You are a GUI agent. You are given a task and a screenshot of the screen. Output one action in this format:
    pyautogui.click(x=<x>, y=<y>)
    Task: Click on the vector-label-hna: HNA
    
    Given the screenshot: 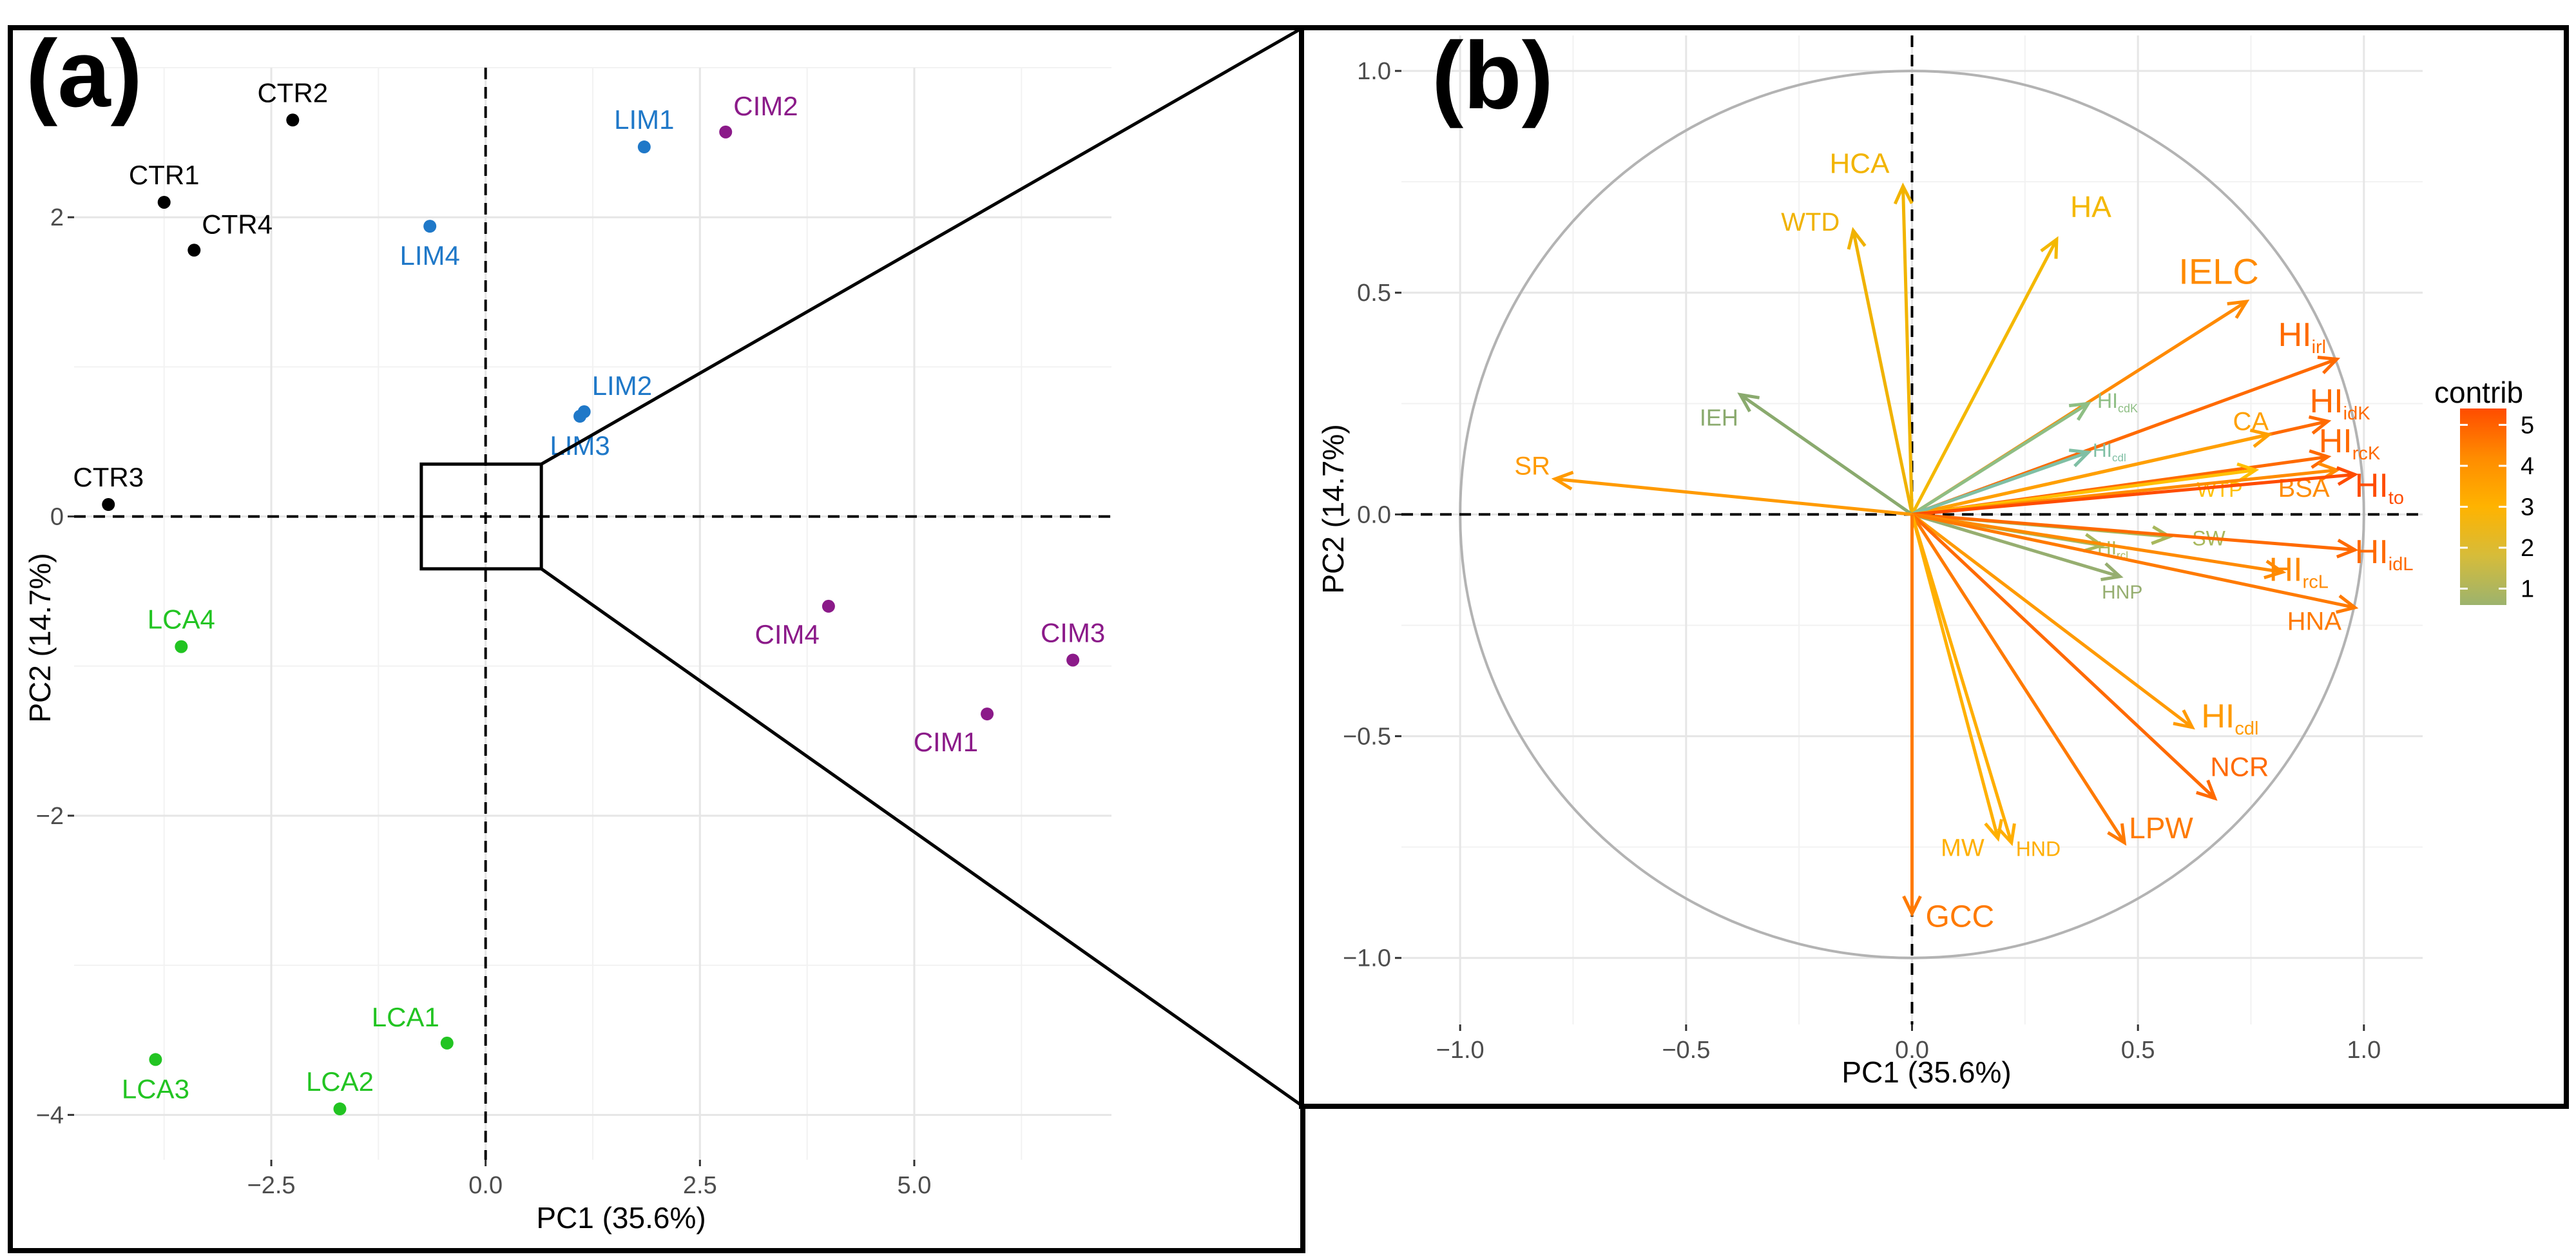 What is the action you would take?
    pyautogui.click(x=2314, y=621)
    